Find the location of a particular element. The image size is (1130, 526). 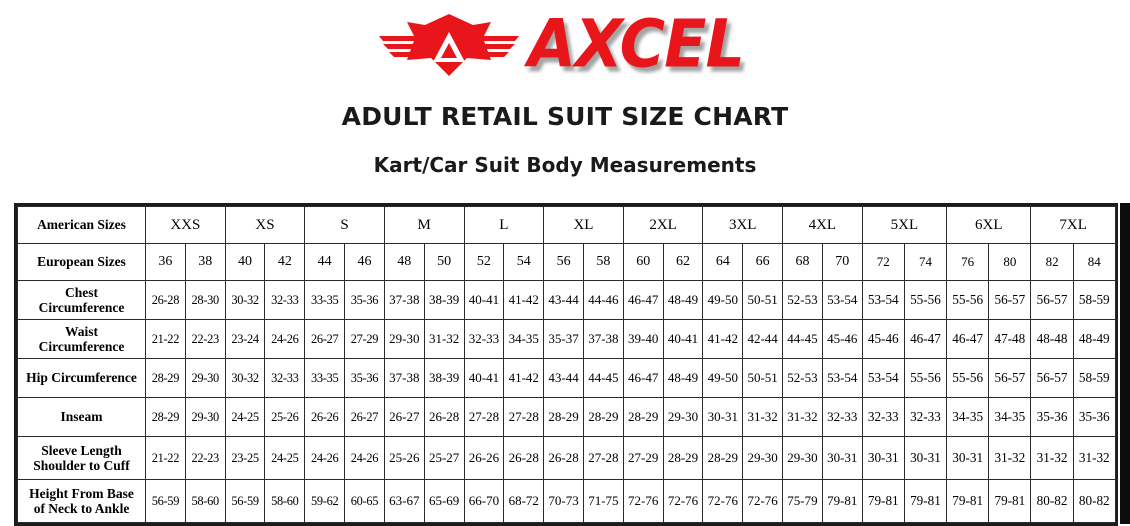

brand-wordmark: AXCEL is located at coordinates (636, 43).